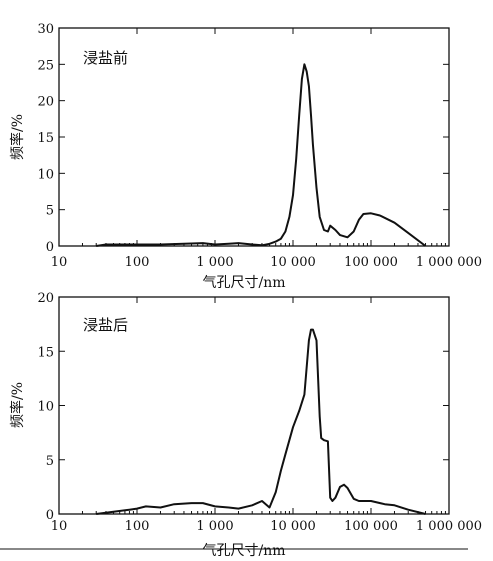  What do you see at coordinates (105, 325) in the screenshot?
I see `panel-label: 浸盐后` at bounding box center [105, 325].